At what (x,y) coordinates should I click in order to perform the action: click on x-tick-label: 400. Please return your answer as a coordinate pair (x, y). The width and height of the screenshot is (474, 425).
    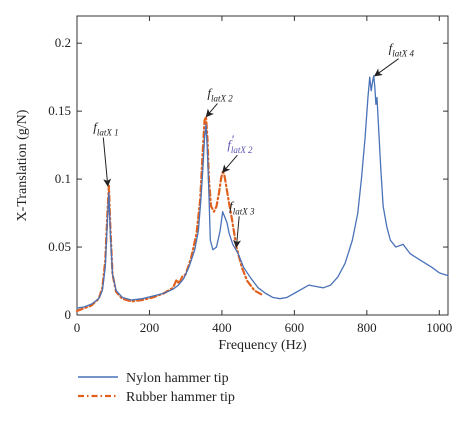
    Looking at the image, I should click on (222, 327).